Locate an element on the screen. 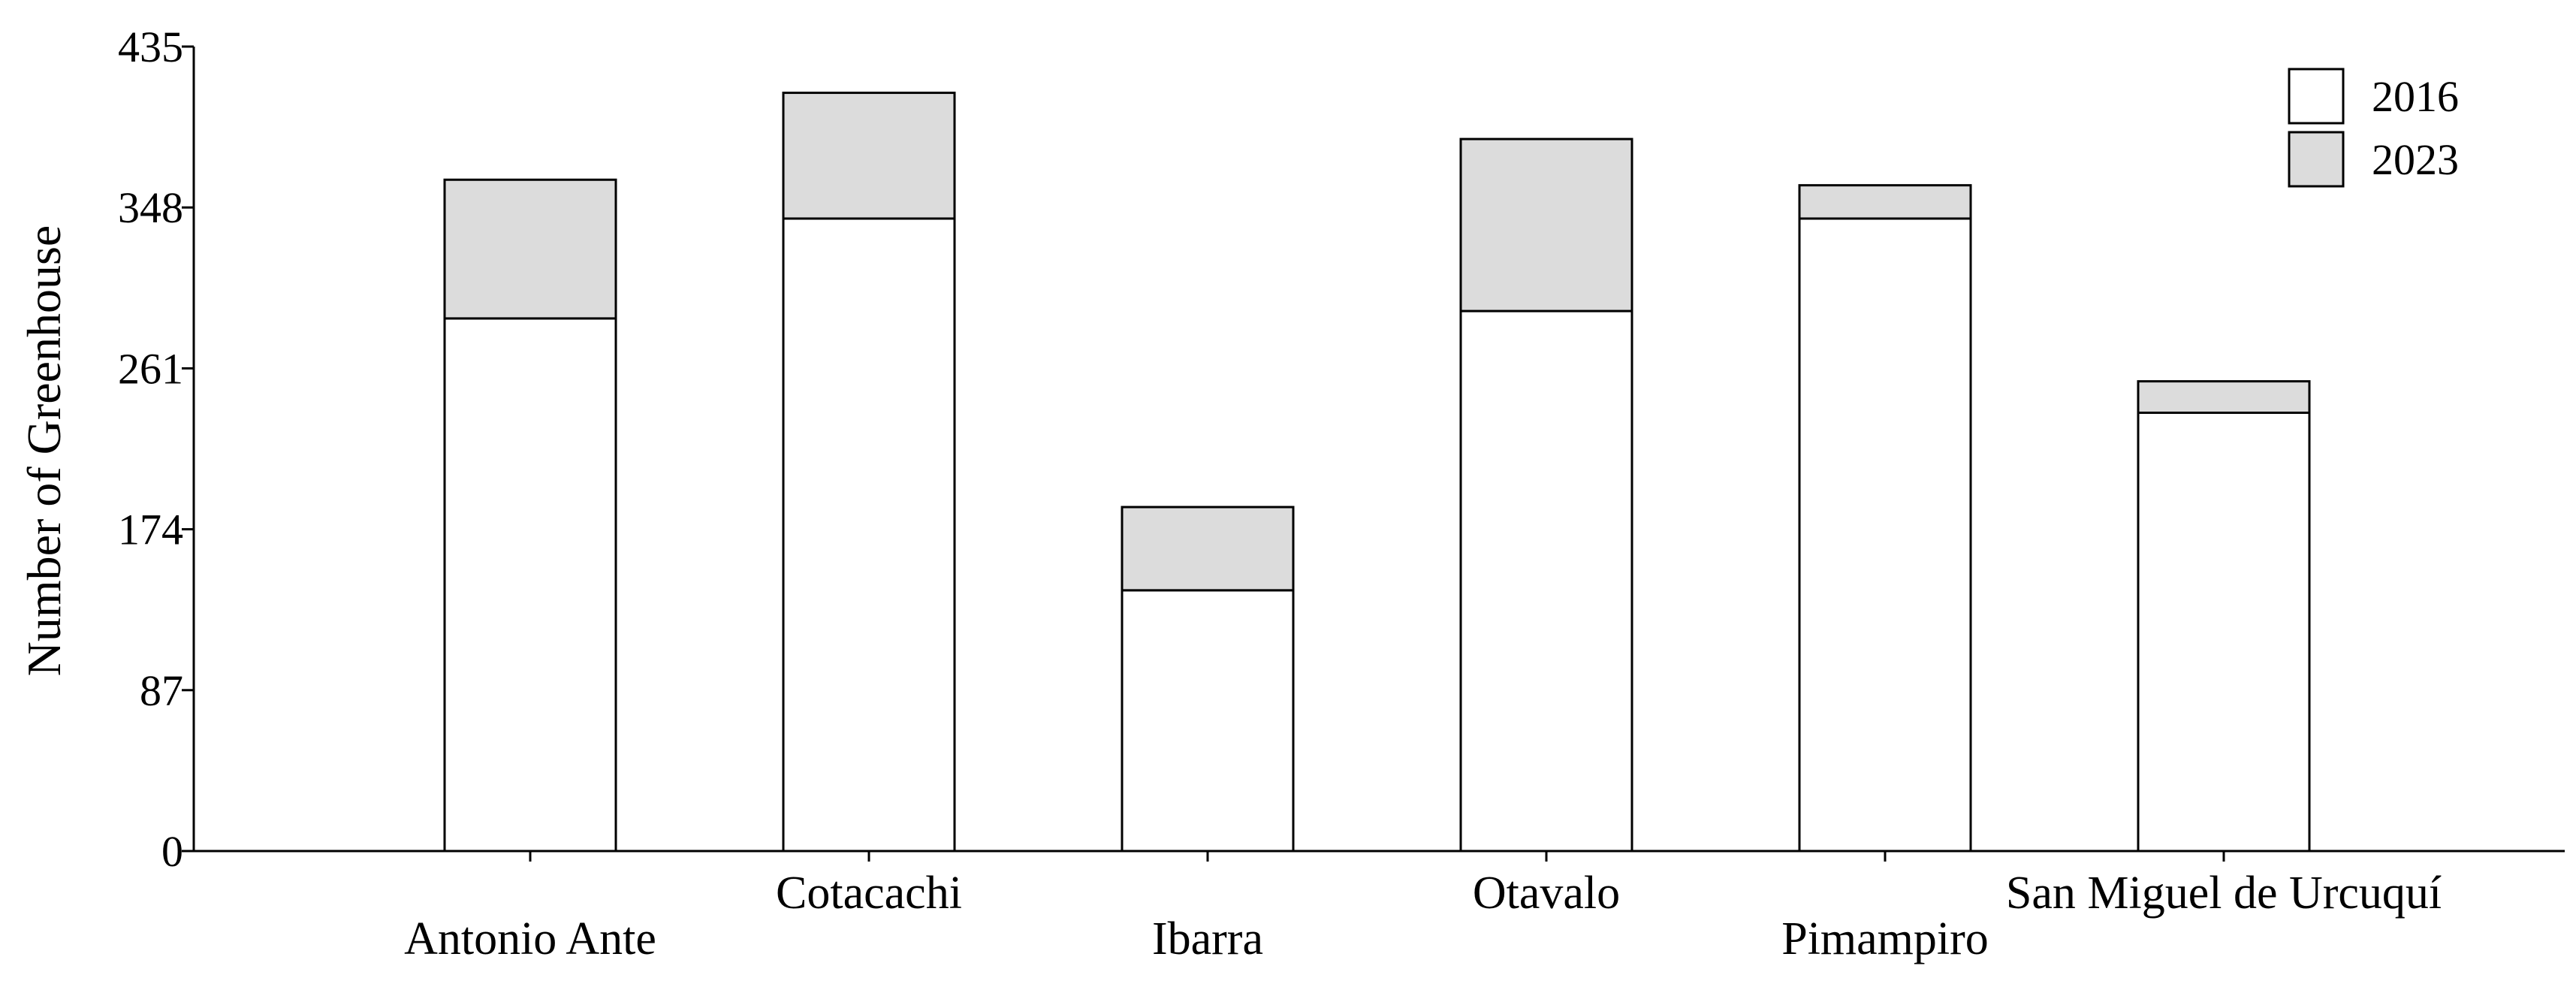 The height and width of the screenshot is (987, 2576). x-tick-label: Cotacachi is located at coordinates (869, 893).